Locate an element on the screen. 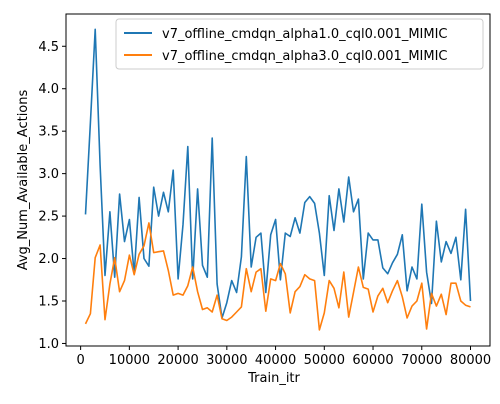 Image resolution: width=500 pixels, height=404 pixels. y-tick-label: 1.0 is located at coordinates (48, 344).